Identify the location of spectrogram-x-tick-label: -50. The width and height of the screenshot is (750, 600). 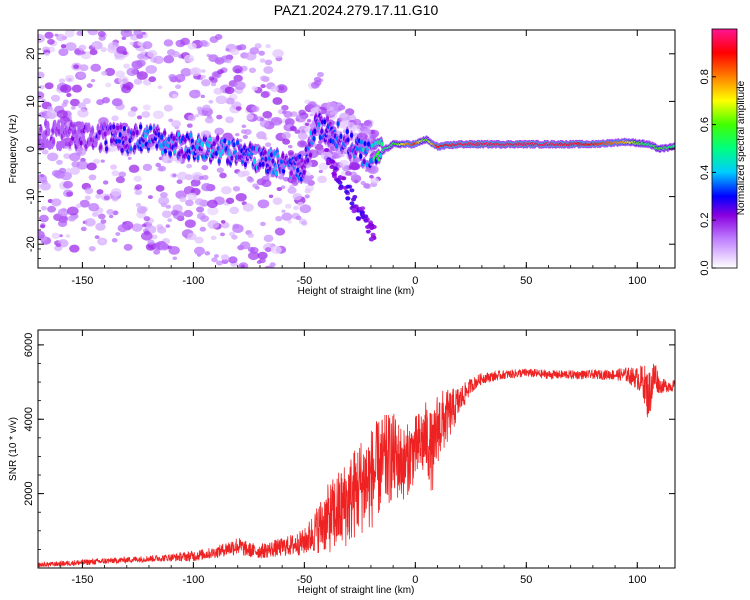
(304, 281).